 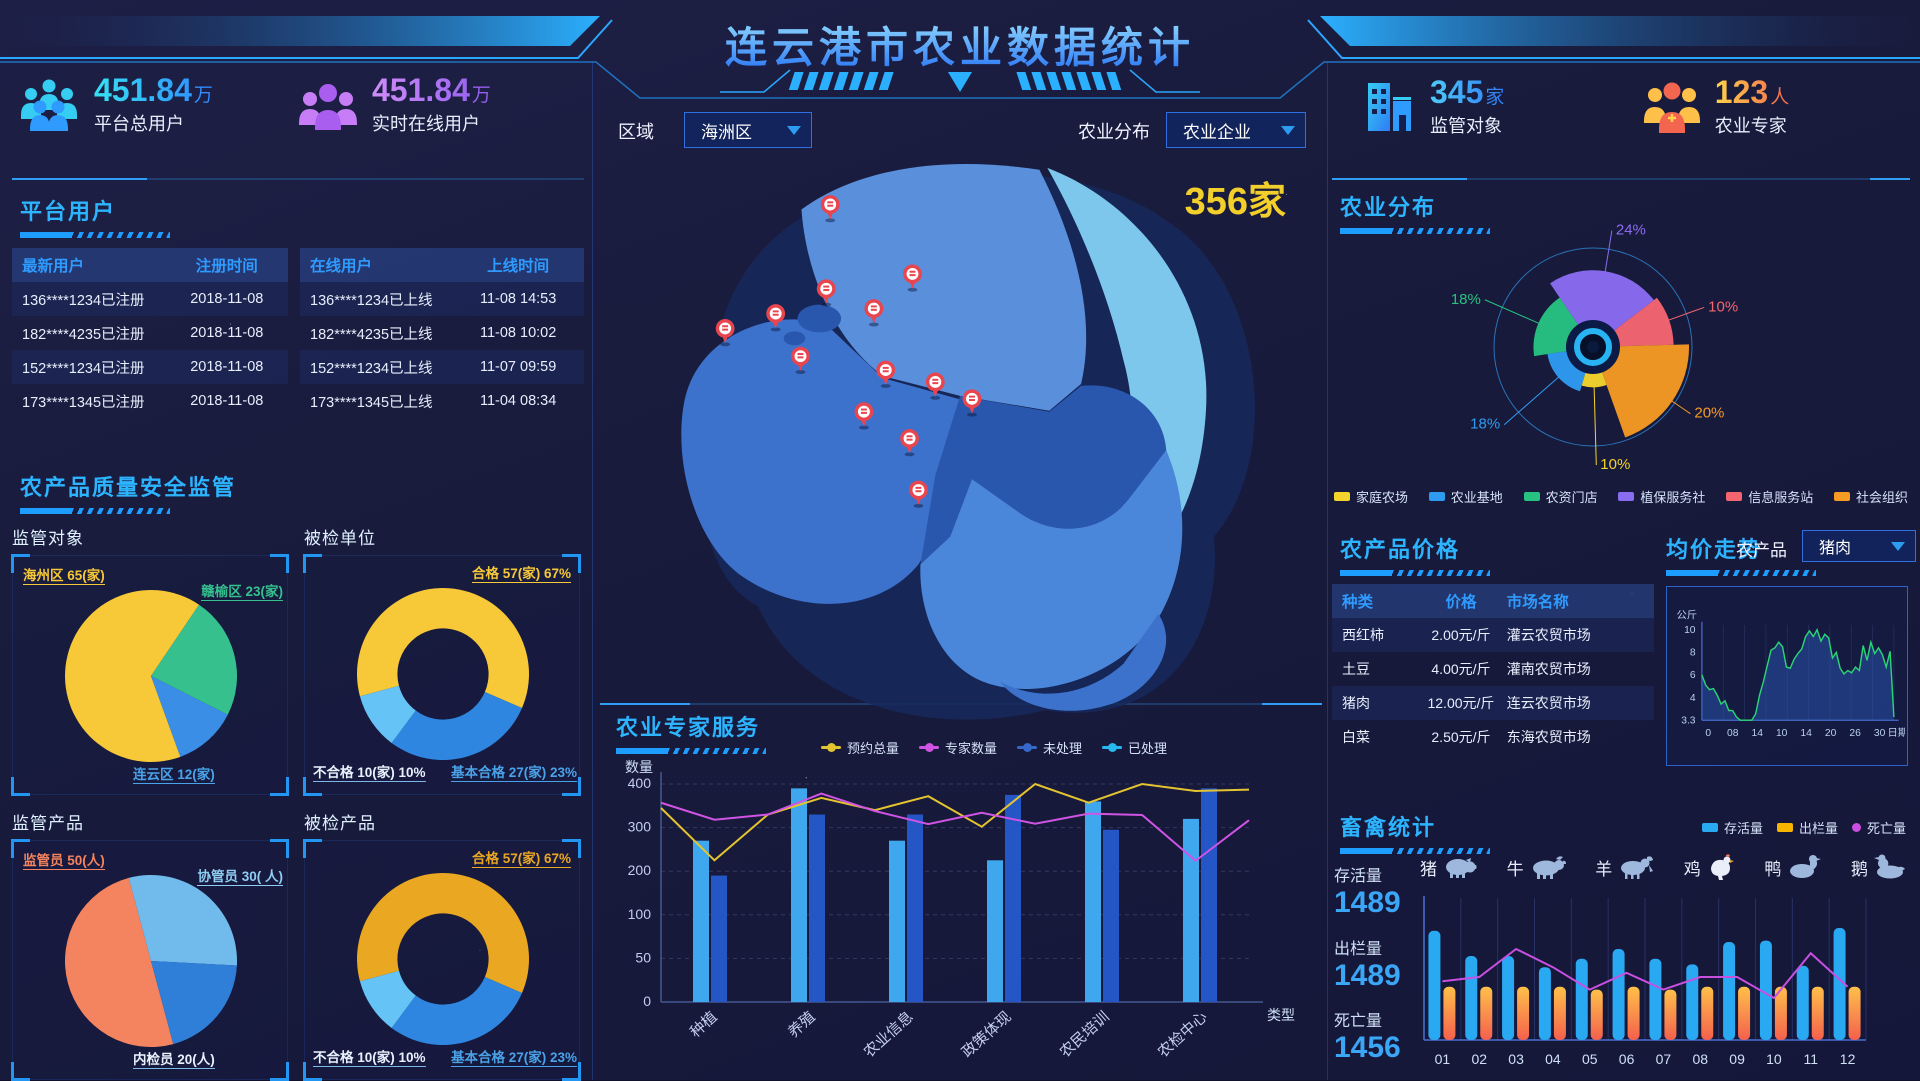 I want to click on svg-text: 50, so click(x=643, y=957).